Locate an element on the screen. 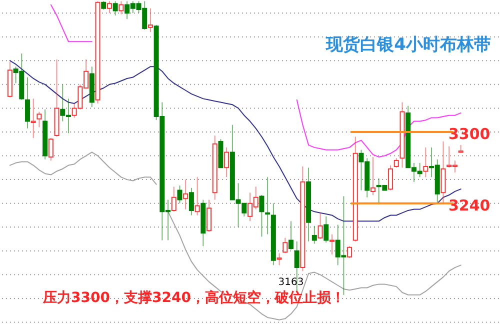 This screenshot has height=327, width=500. annotation: 3163 is located at coordinates (291, 282).